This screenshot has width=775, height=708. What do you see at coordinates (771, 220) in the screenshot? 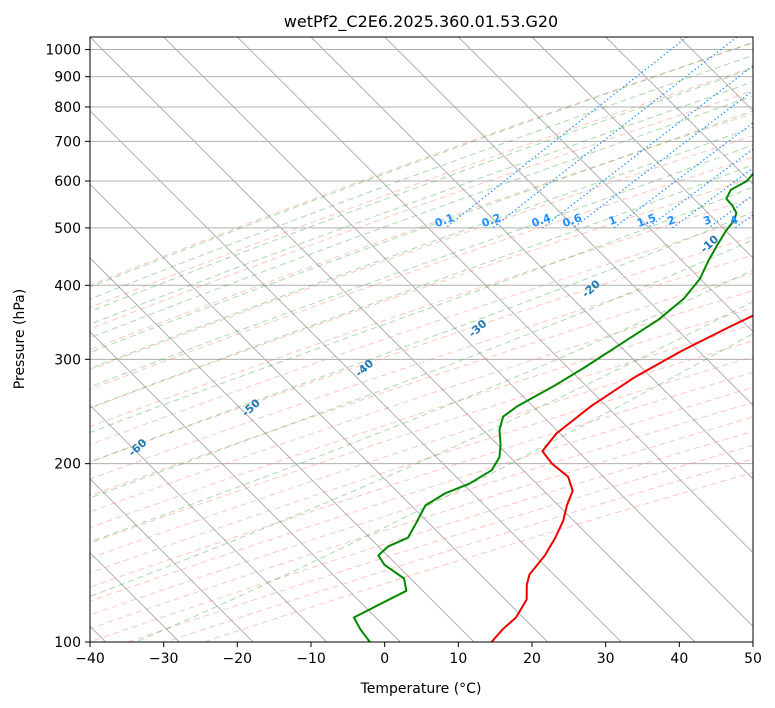
I see `mixing-ratio-label: 6` at bounding box center [771, 220].